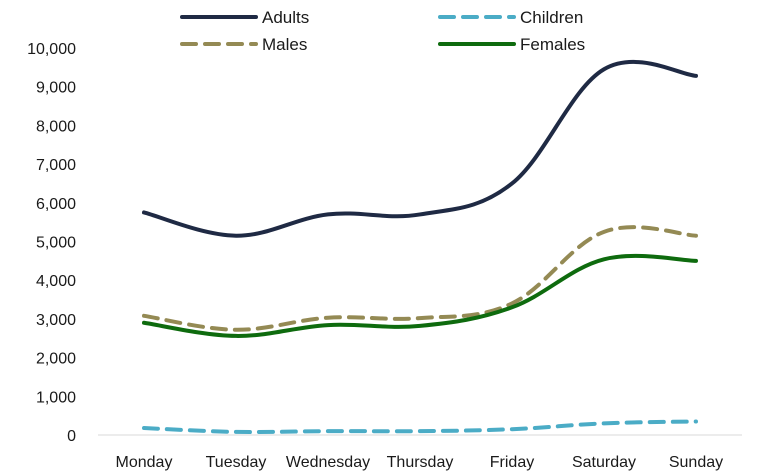  I want to click on legend-label-males: Males, so click(284, 44).